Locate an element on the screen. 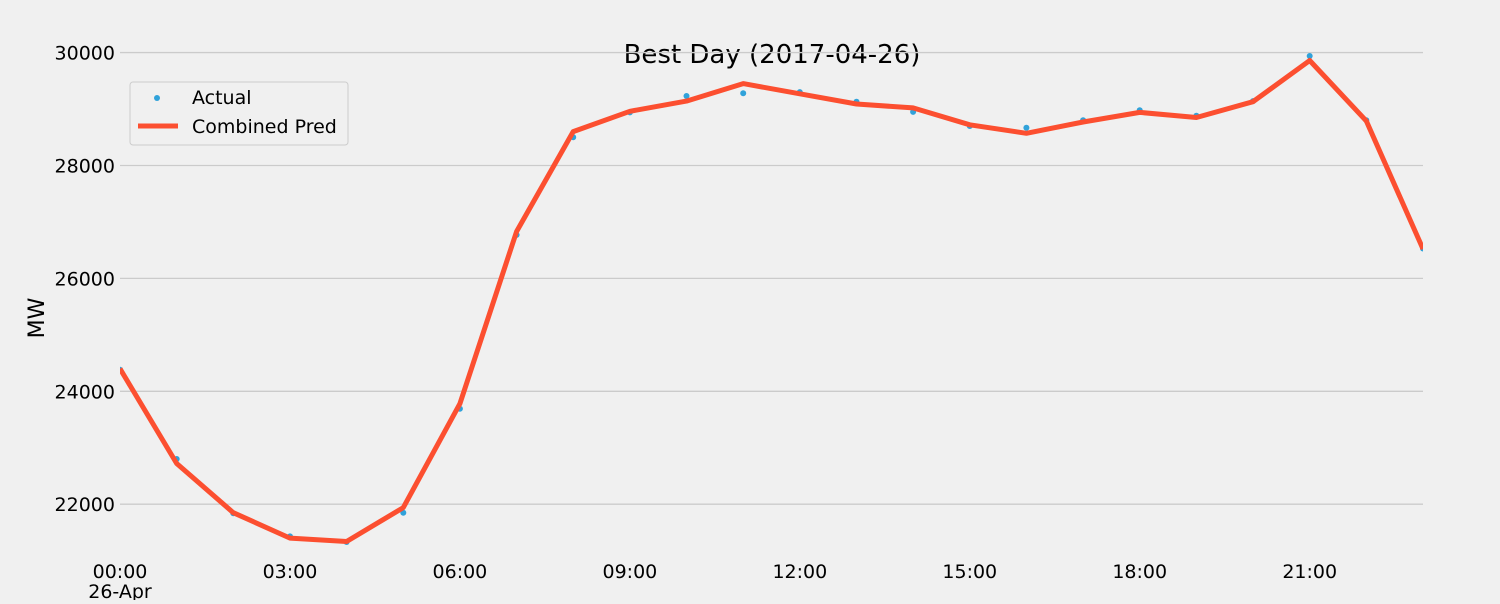  legend: Actual Combined Pred is located at coordinates (239, 113).